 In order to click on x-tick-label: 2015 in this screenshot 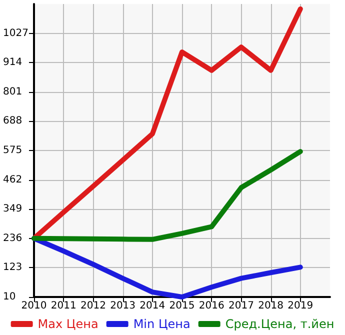, I will do `click(182, 306)`.